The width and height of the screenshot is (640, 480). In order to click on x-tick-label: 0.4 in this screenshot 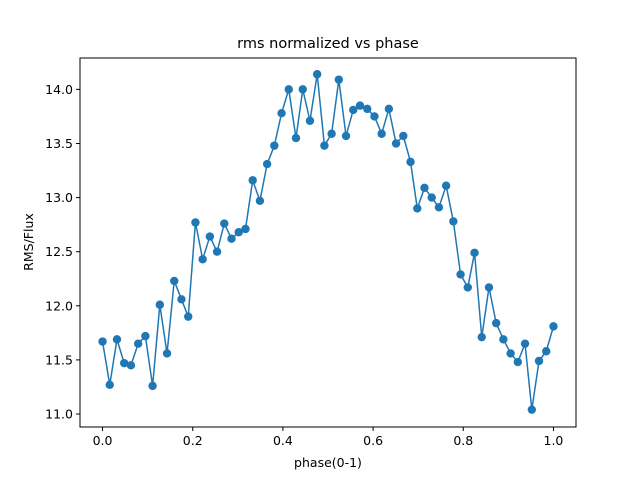, I will do `click(283, 440)`.